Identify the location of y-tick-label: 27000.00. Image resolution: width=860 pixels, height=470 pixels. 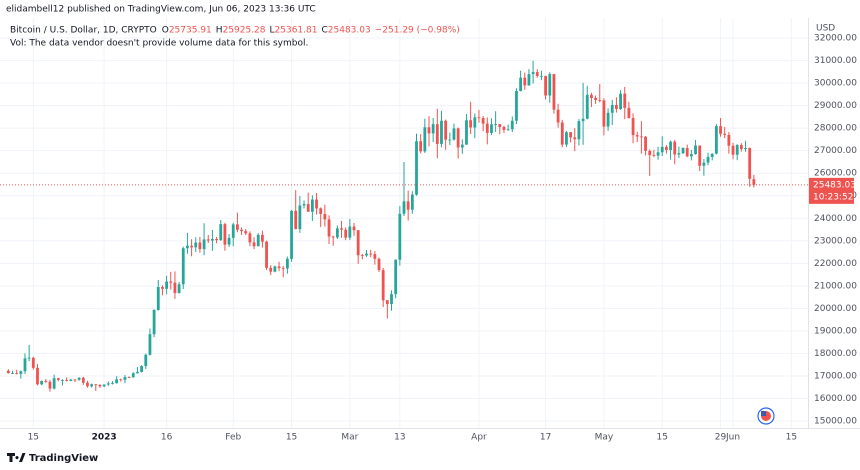
(835, 151).